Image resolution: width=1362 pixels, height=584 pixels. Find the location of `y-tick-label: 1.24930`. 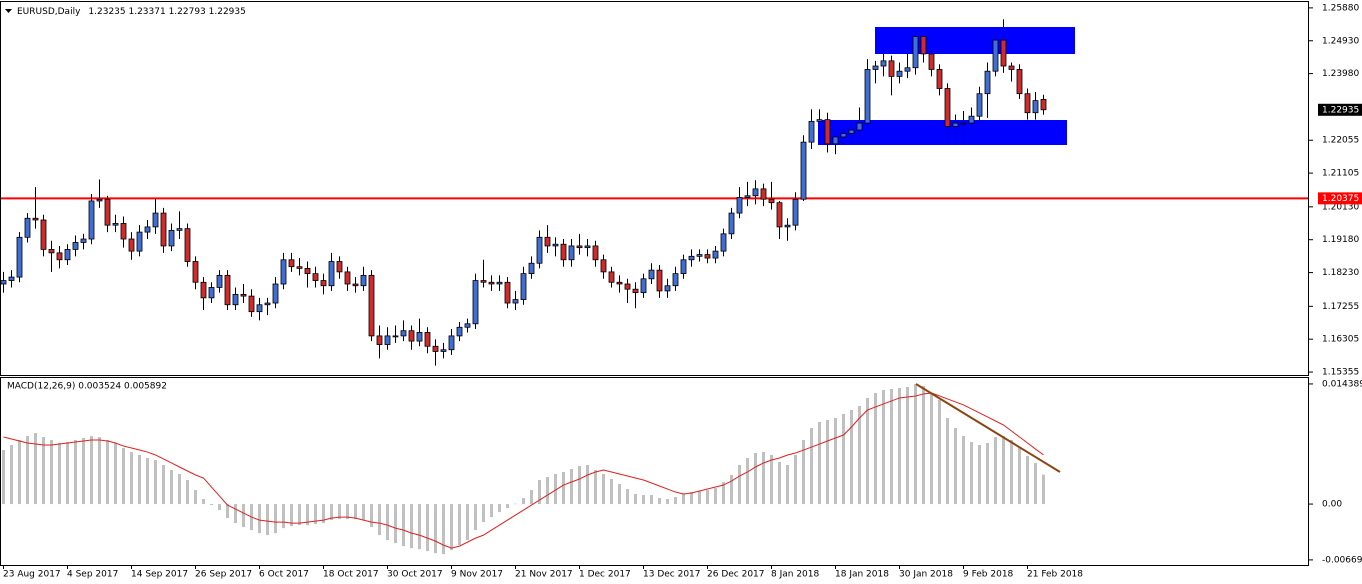

y-tick-label: 1.24930 is located at coordinates (1340, 41).